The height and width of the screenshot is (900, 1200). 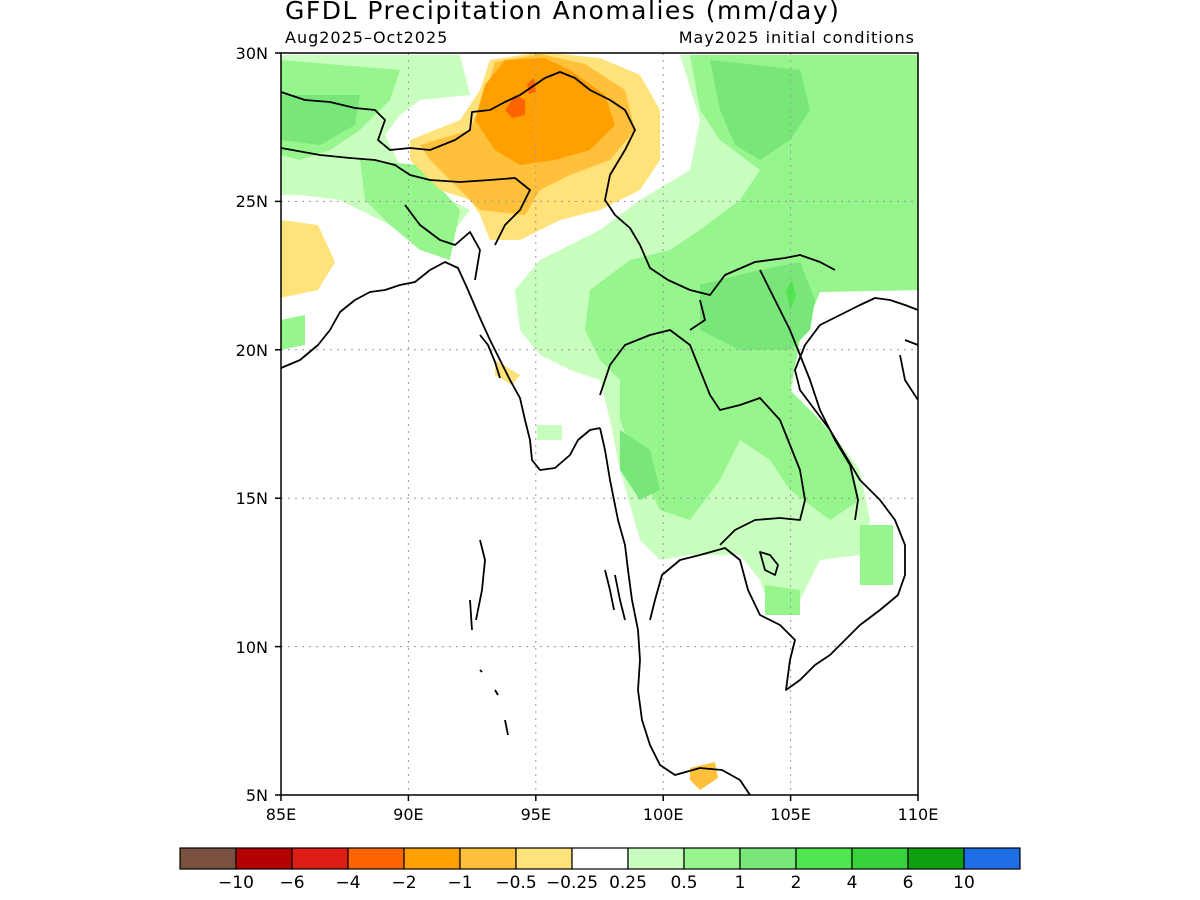 I want to click on y-tick-label: 5N, so click(x=257, y=795).